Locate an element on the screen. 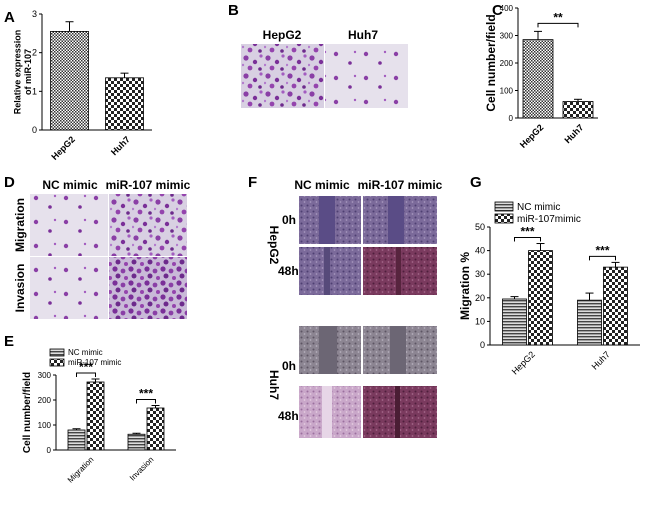  panel-b-label-hepg2: HepG2 is located at coordinates (282, 35).